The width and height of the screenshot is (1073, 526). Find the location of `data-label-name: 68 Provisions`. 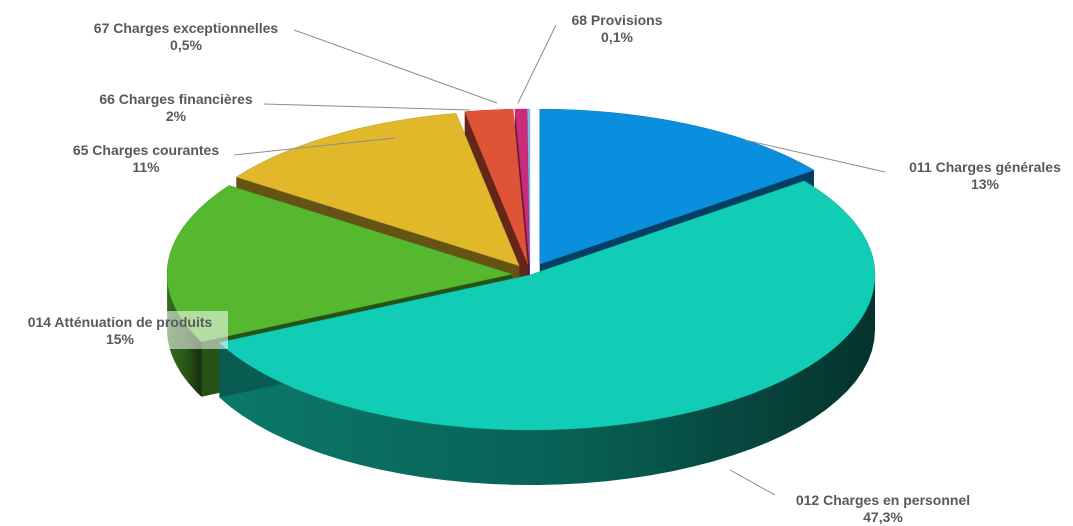

data-label-name: 68 Provisions is located at coordinates (616, 20).